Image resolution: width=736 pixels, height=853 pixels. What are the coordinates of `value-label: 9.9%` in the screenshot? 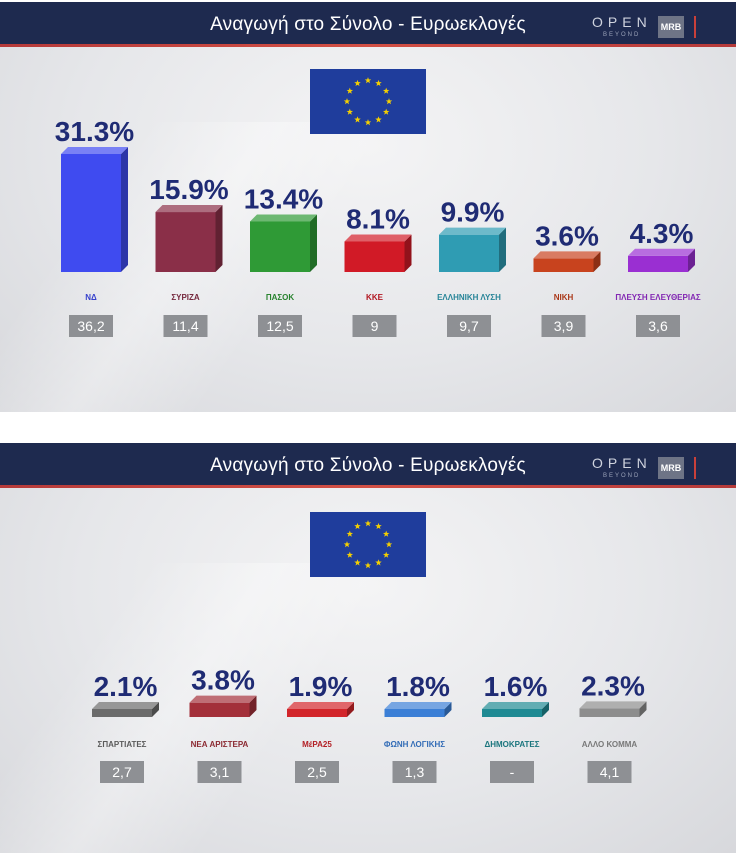 It's located at (473, 212).